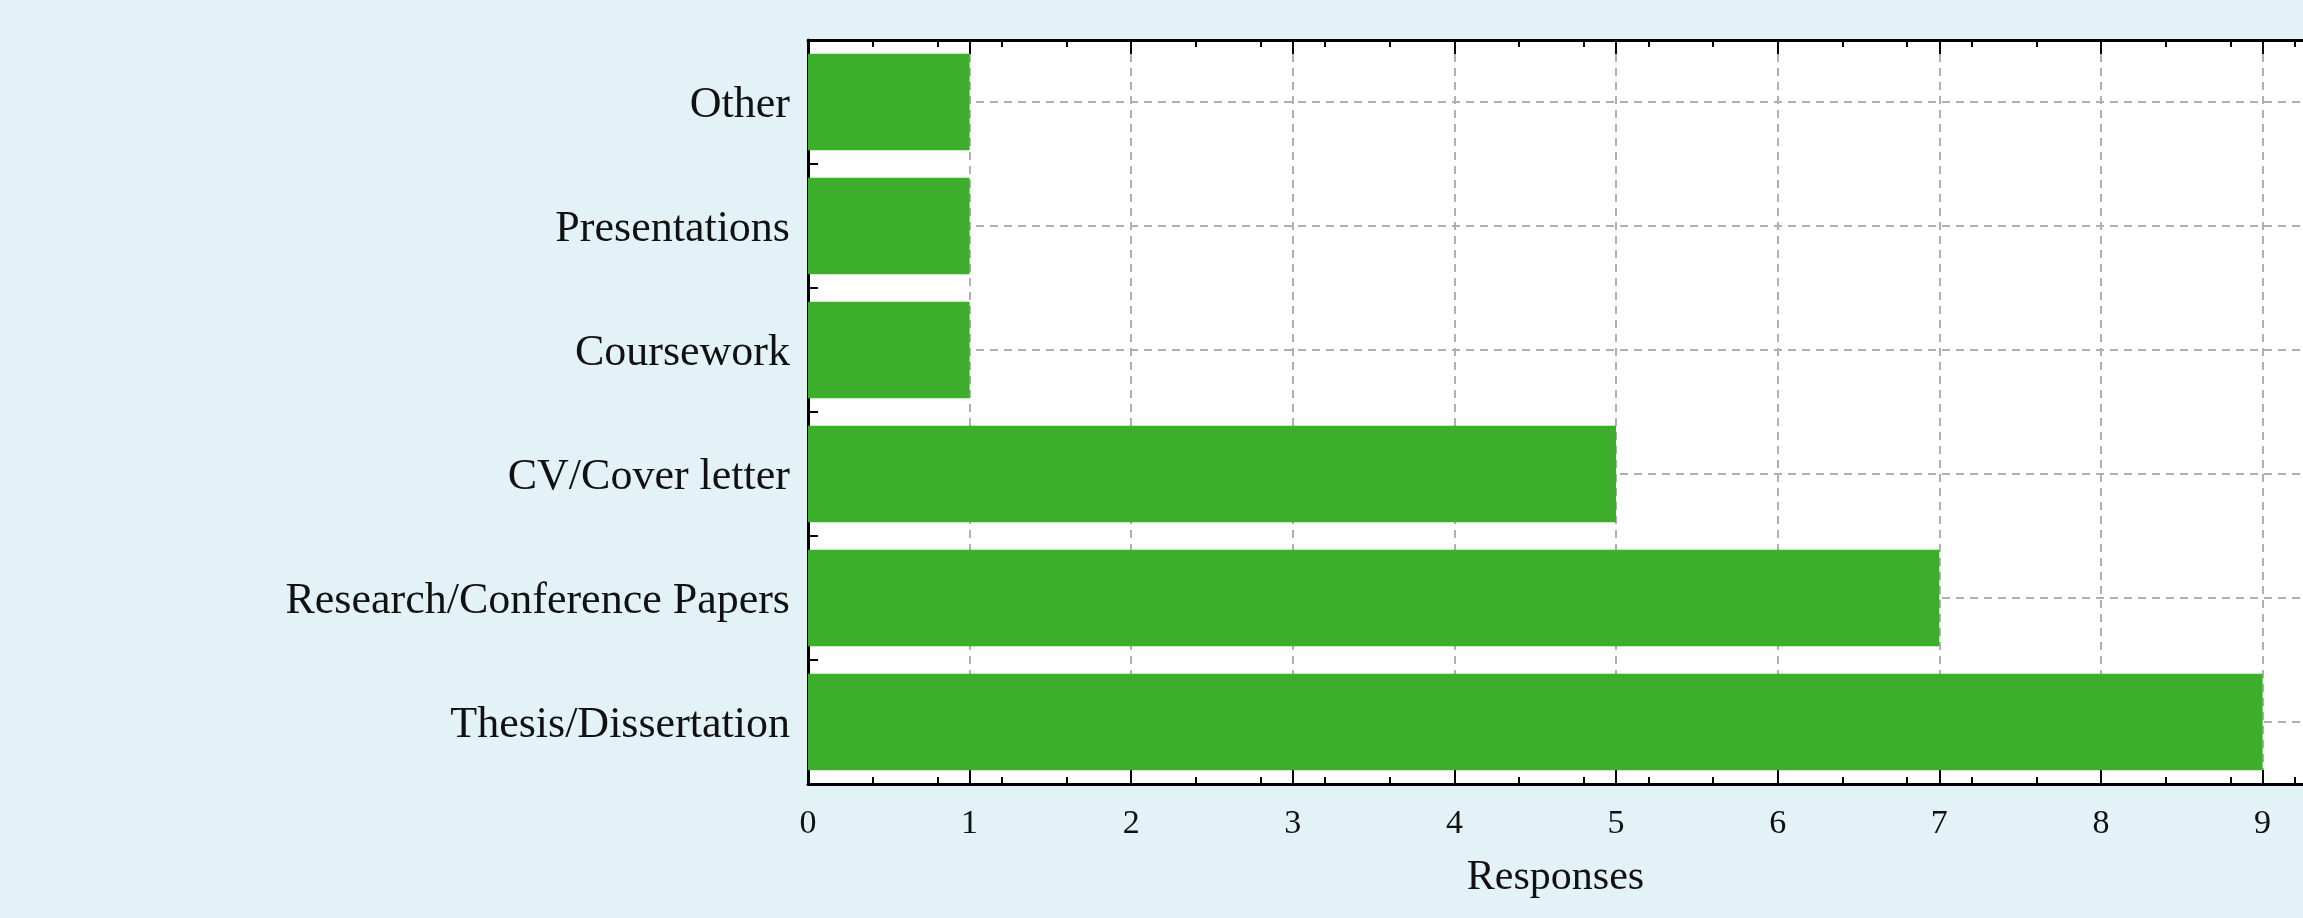  Describe the element at coordinates (1131, 821) in the screenshot. I see `x-tick-label: 2` at that location.